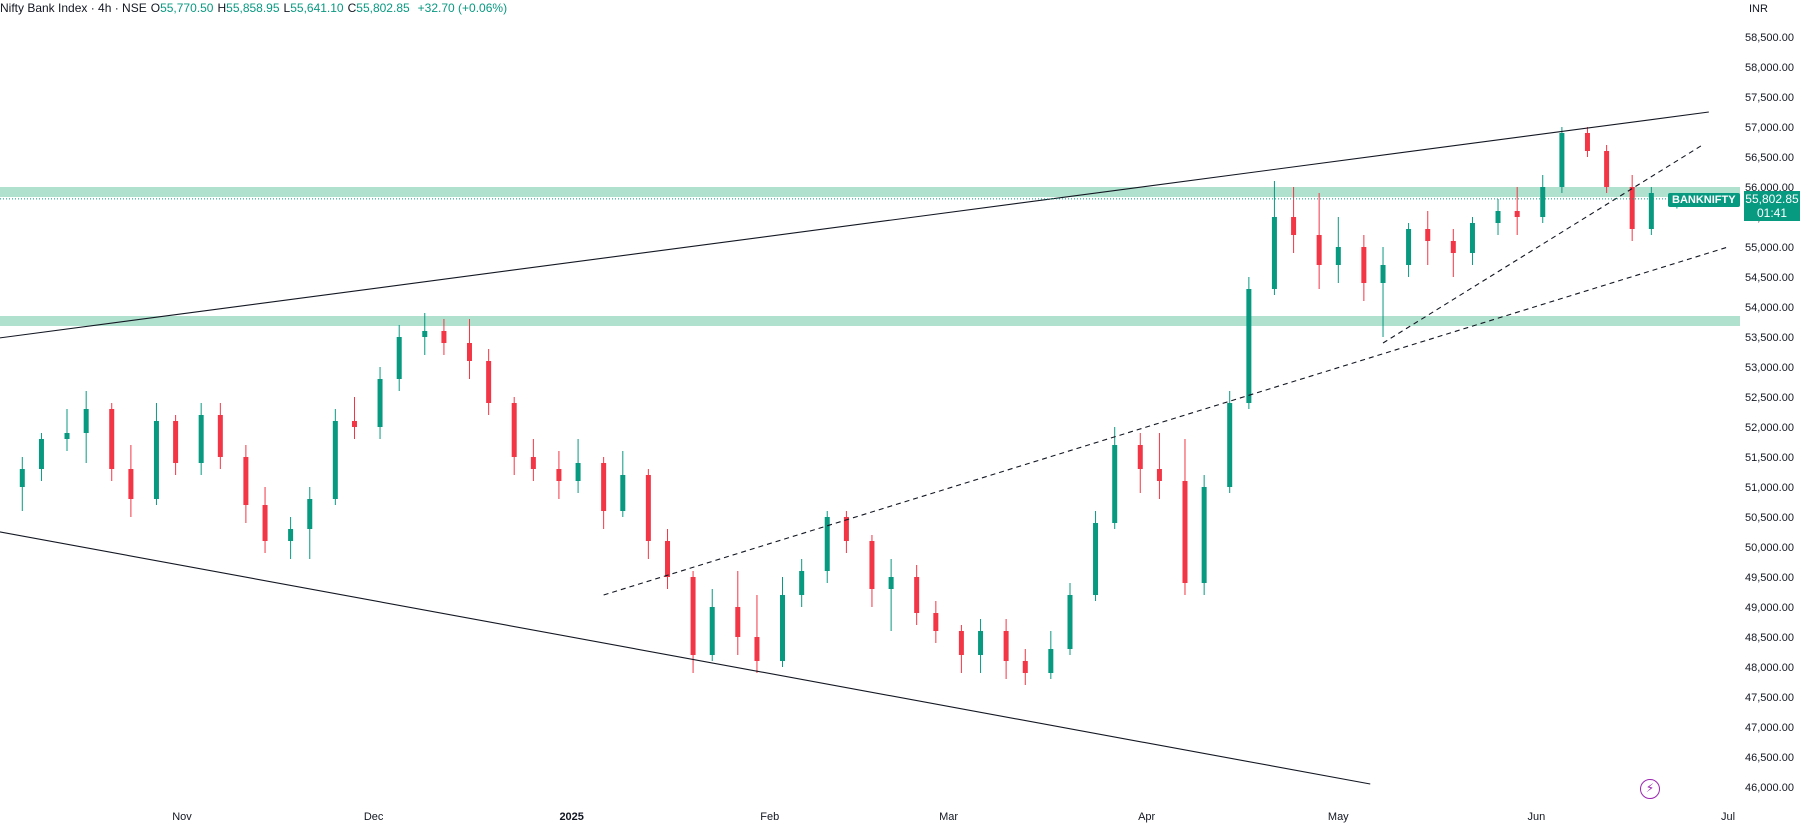 The width and height of the screenshot is (1800, 823). What do you see at coordinates (352, 8) in the screenshot?
I see `close-label: C` at bounding box center [352, 8].